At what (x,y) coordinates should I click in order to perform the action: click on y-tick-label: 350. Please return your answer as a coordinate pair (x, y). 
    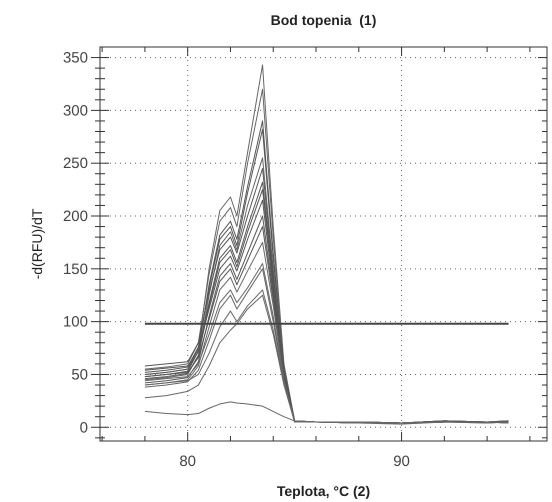
    Looking at the image, I should click on (75, 58).